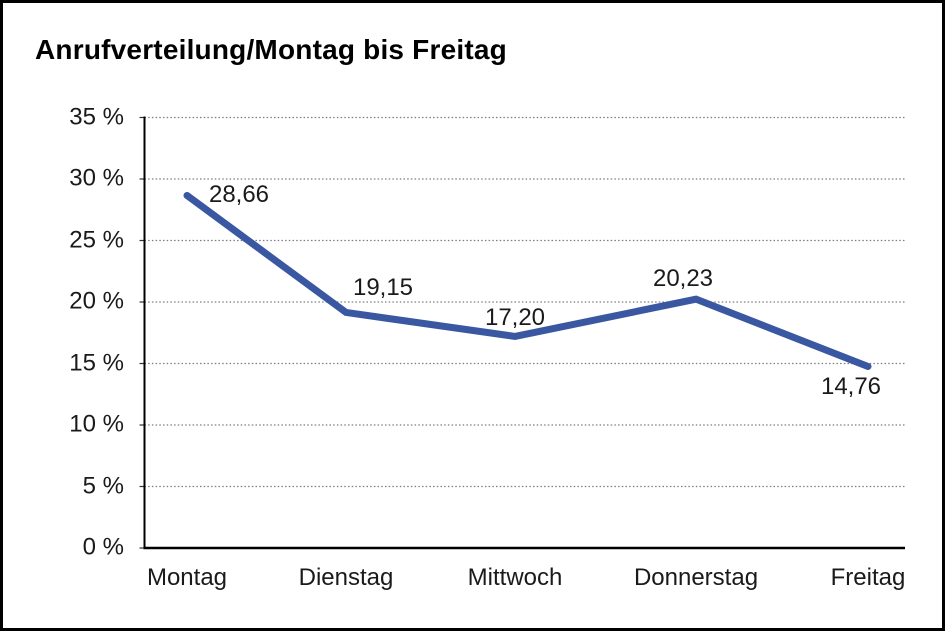  Describe the element at coordinates (271, 49) in the screenshot. I see `chart-title: Anrufverteilung/Montag bis Freitag` at that location.